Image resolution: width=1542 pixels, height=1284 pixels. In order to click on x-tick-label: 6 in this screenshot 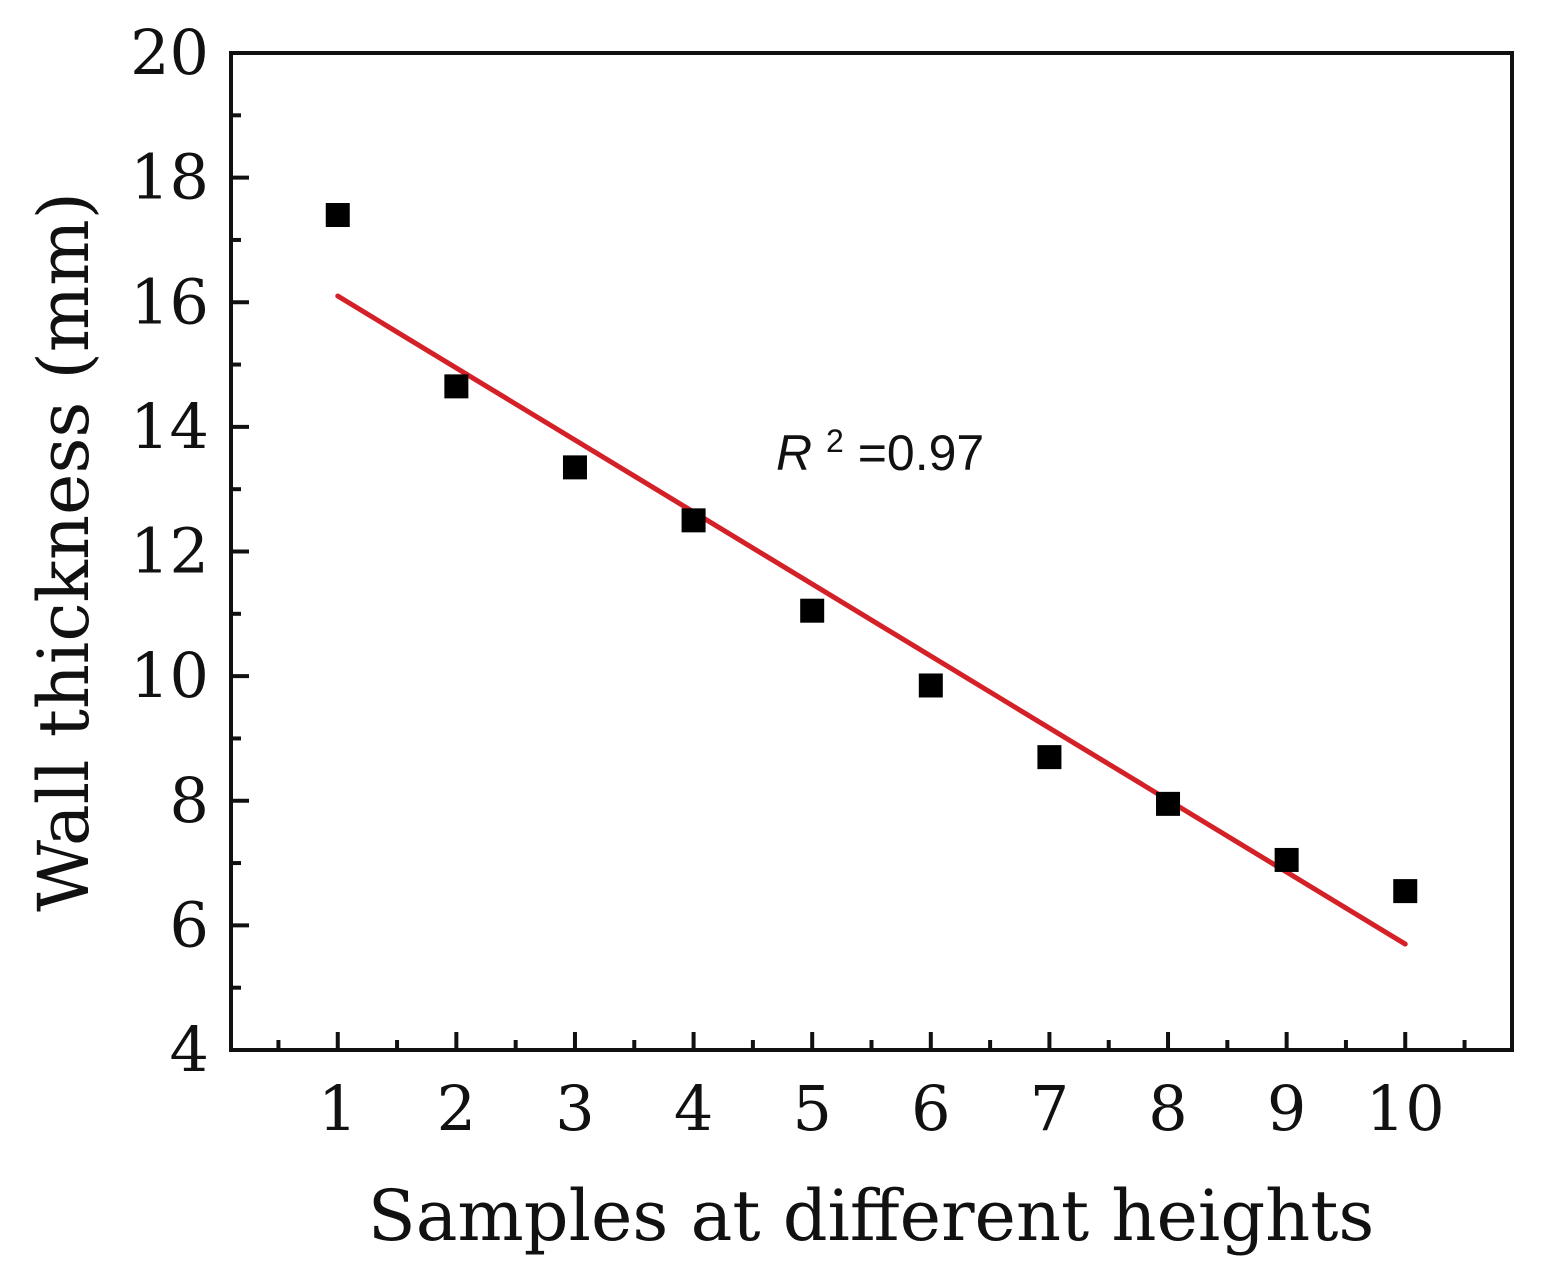, I will do `click(930, 1108)`.